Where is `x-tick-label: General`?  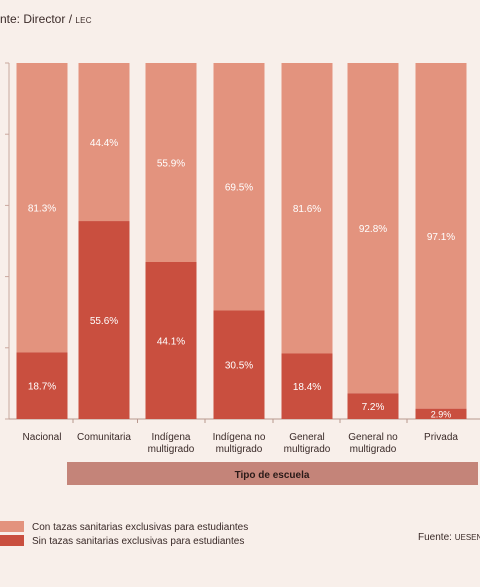 x-tick-label: General is located at coordinates (307, 437).